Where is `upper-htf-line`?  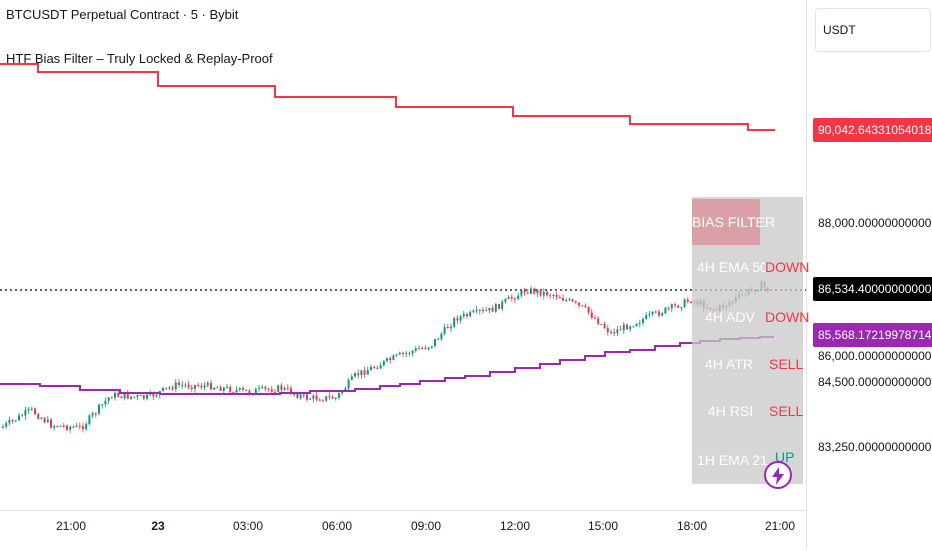
upper-htf-line is located at coordinates (387, 97).